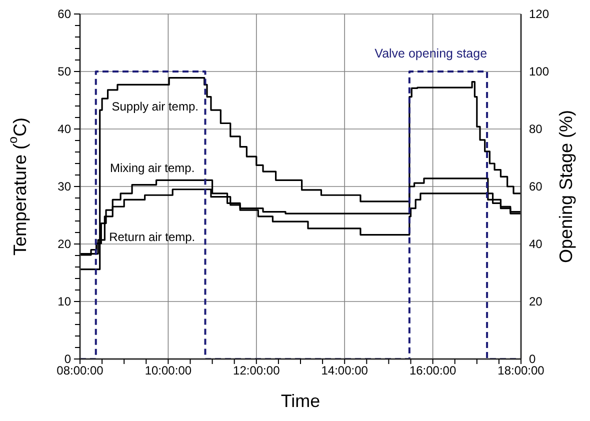 The width and height of the screenshot is (590, 421). Describe the element at coordinates (536, 244) in the screenshot. I see `y2-tick-label: 40` at that location.